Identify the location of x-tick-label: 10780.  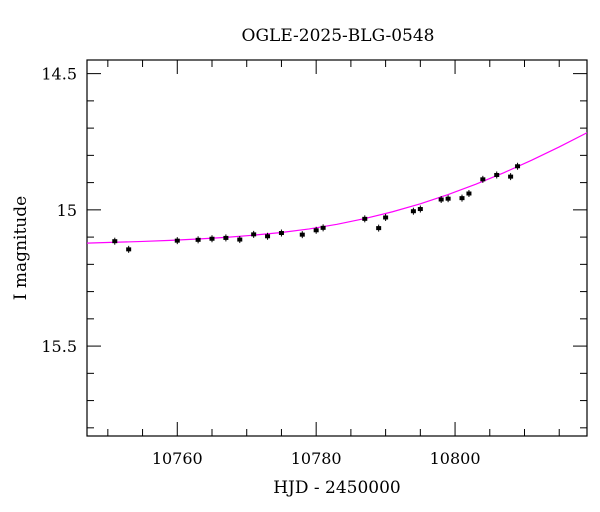
(316, 458).